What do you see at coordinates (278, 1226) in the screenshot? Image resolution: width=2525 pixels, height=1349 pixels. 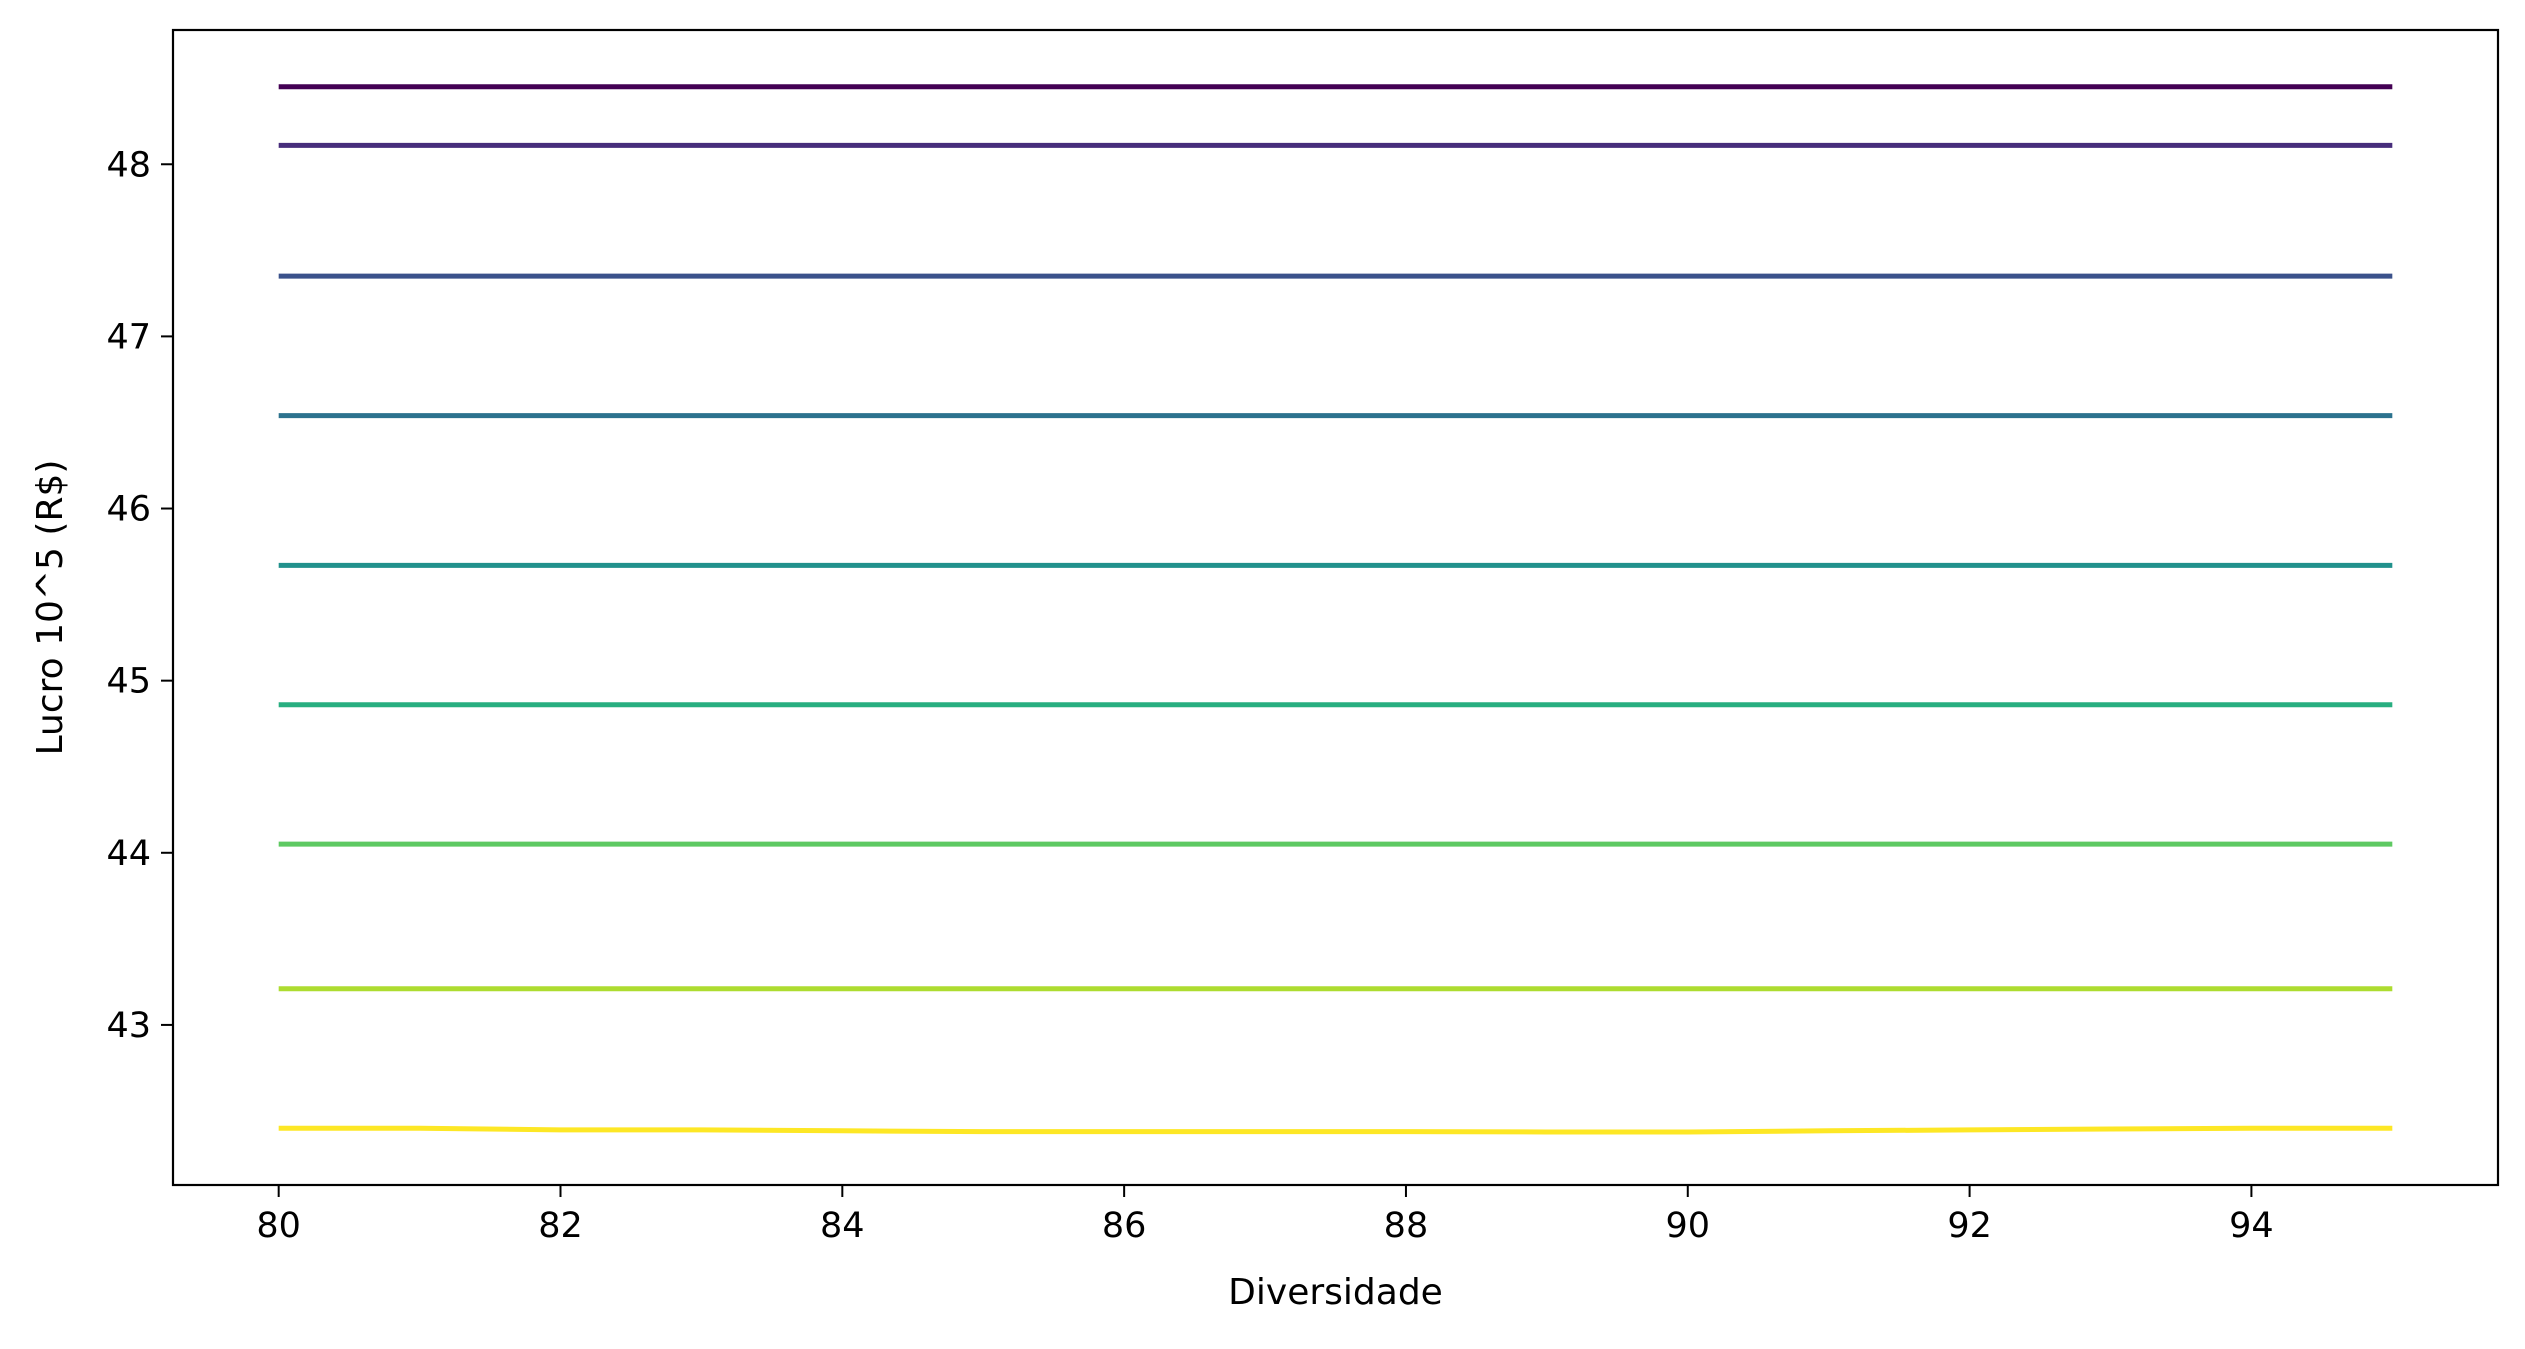 I see `x-tick-label: 80` at bounding box center [278, 1226].